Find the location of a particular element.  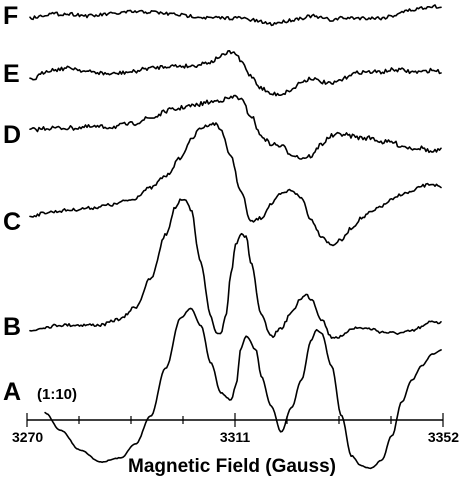

trace-label-a: A is located at coordinates (12, 392).